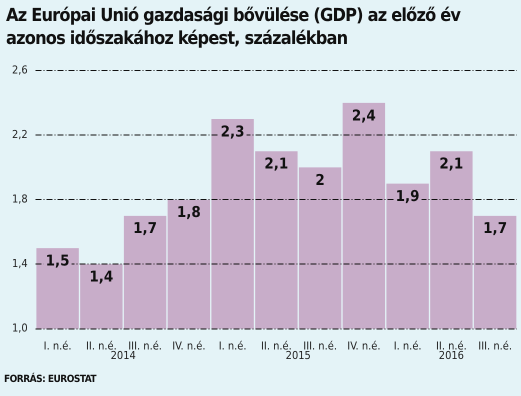 The image size is (521, 396). Describe the element at coordinates (58, 261) in the screenshot. I see `data-label: 1,5` at that location.